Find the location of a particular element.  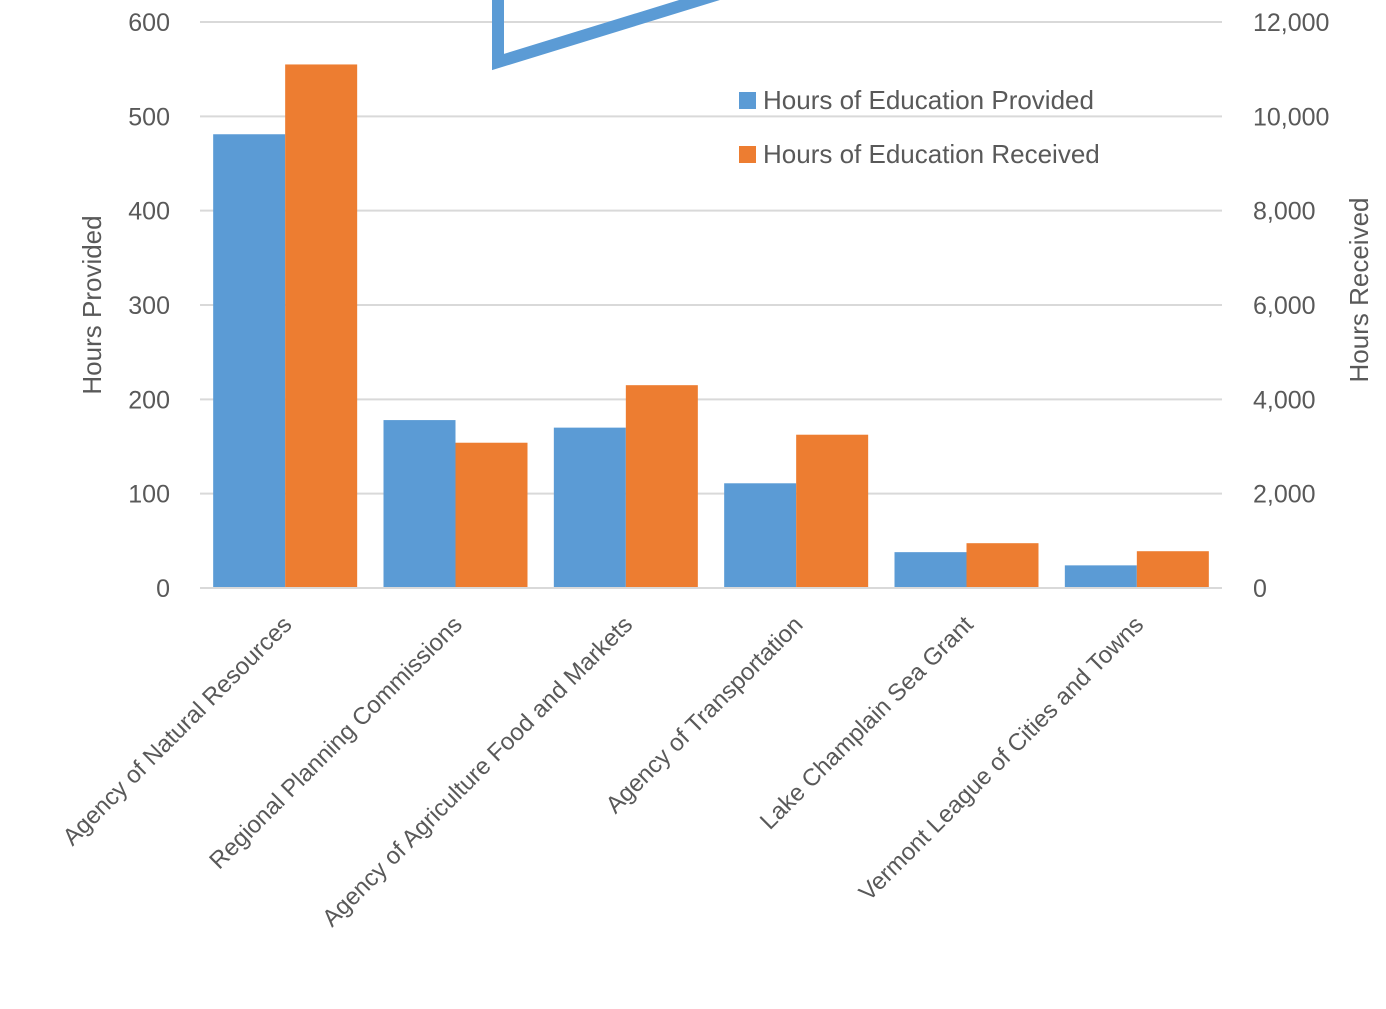

left-tick-label: 300 is located at coordinates (149, 306).